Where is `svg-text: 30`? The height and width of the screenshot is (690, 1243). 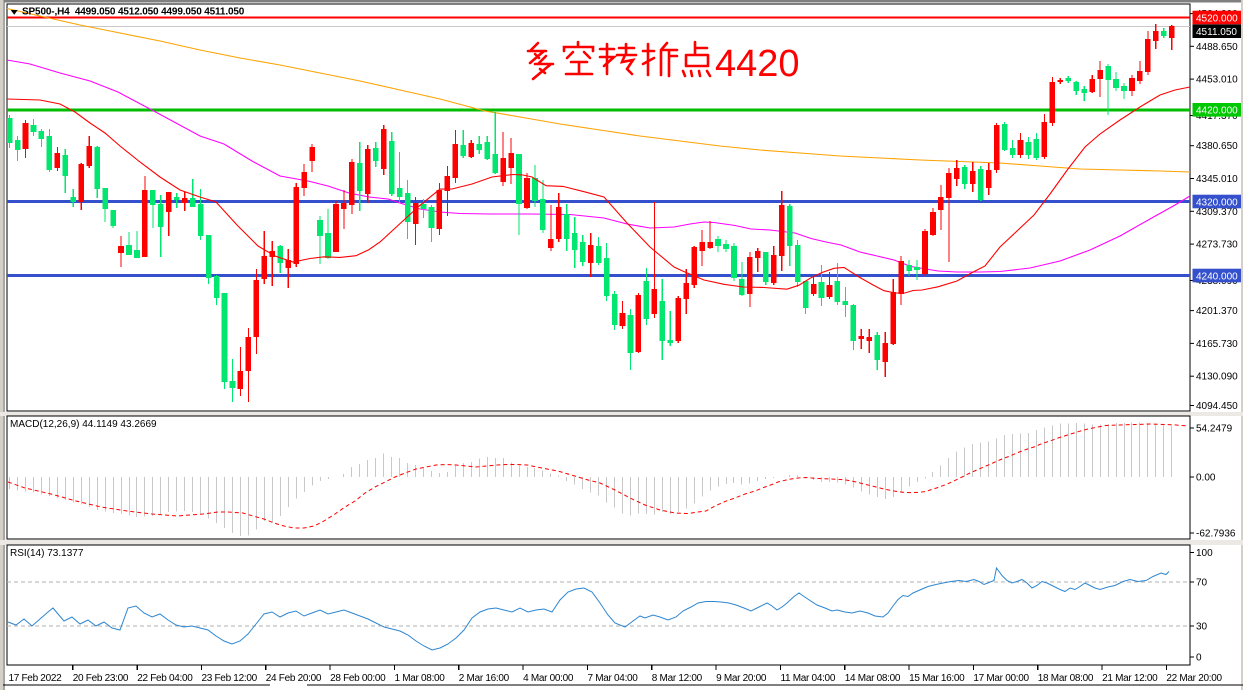 svg-text: 30 is located at coordinates (1202, 627).